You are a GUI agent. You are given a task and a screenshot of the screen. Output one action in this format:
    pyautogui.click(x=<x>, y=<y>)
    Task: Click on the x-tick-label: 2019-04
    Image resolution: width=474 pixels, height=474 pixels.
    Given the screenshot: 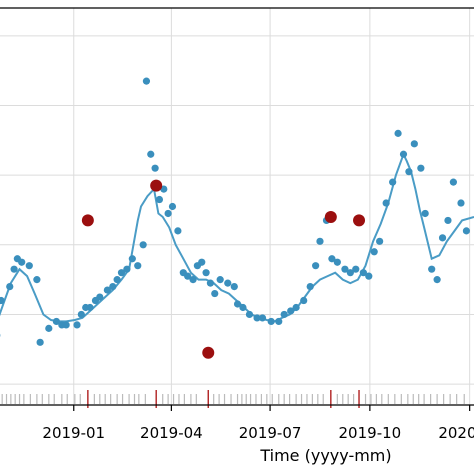 What is the action you would take?
    pyautogui.click(x=171, y=433)
    